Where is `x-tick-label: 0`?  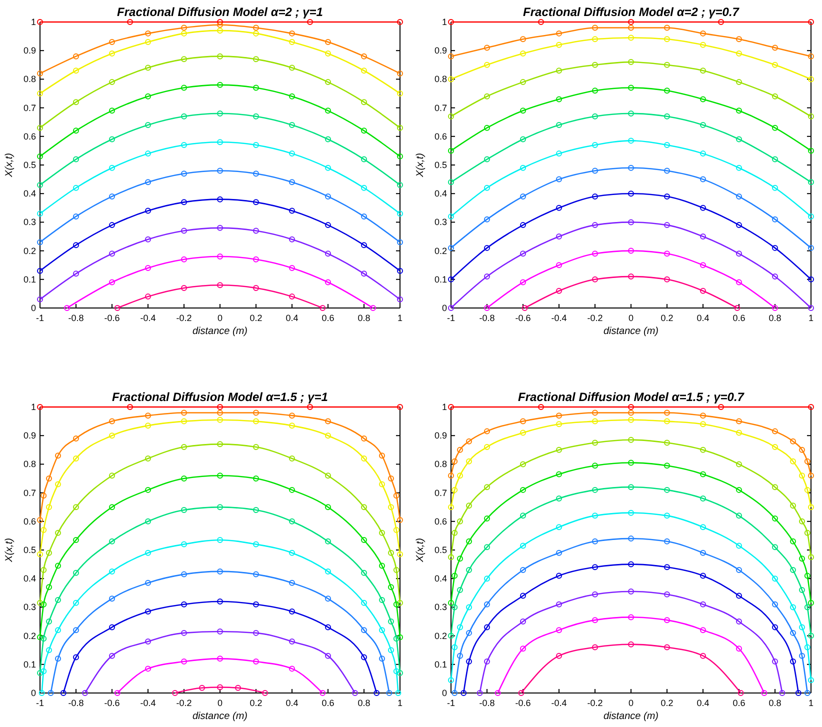
x-tick-label: 0 is located at coordinates (220, 318).